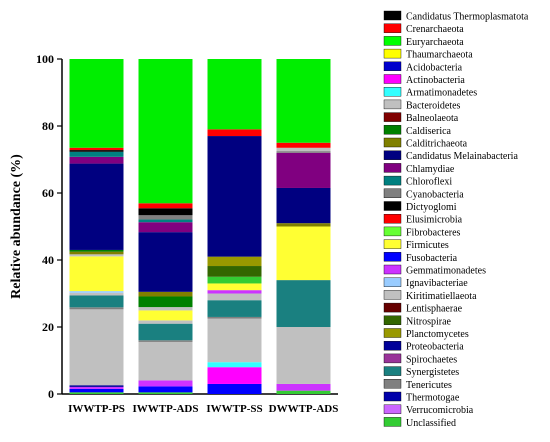 The width and height of the screenshot is (550, 442). I want to click on legend-label: Thaumarchaeota, so click(439, 55).